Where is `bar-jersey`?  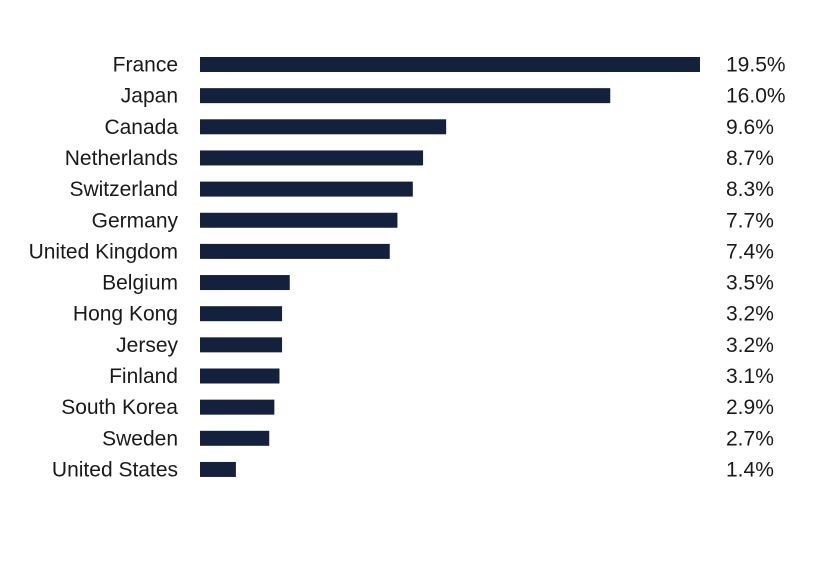 bar-jersey is located at coordinates (241, 345).